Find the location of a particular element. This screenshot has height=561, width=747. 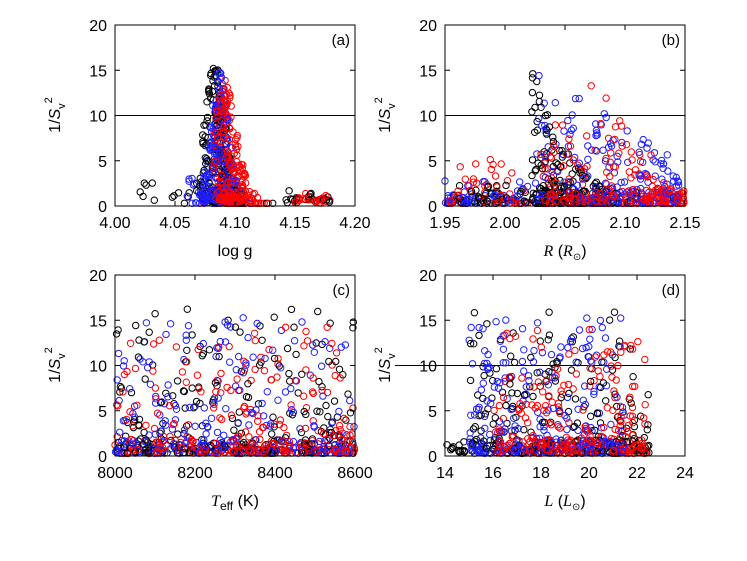

panel-d-xlabel-sub: ⊙ is located at coordinates (576, 507).